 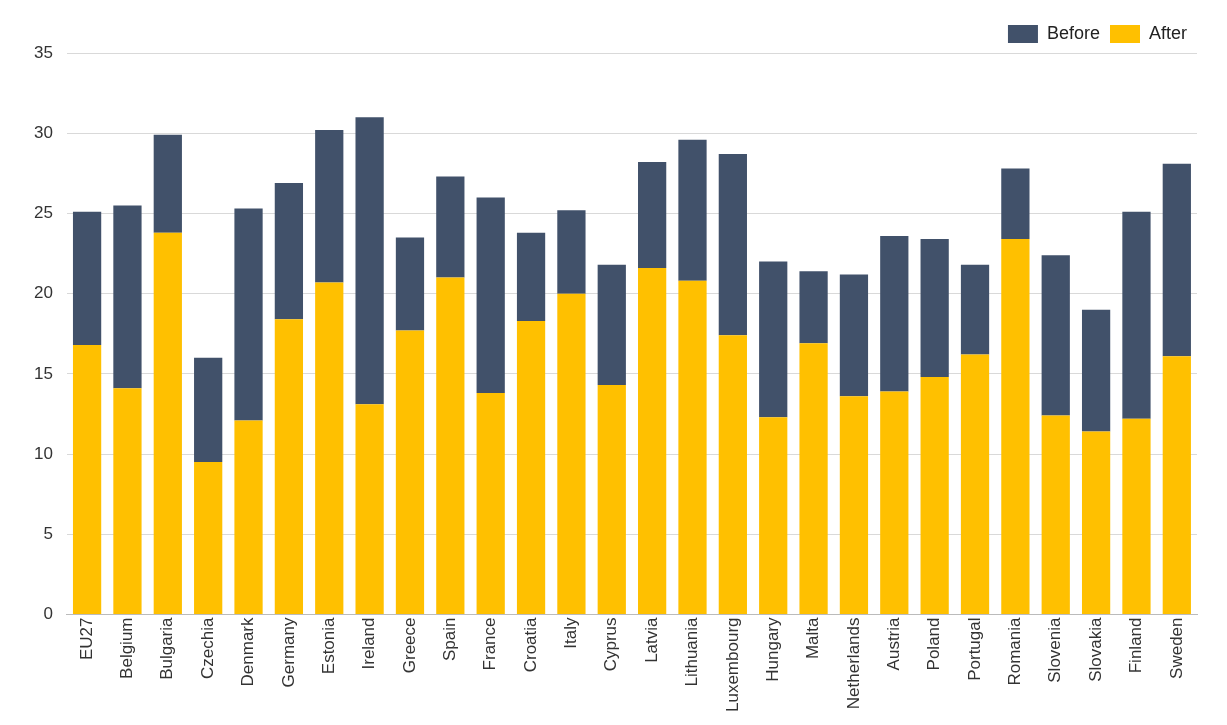 What do you see at coordinates (248, 652) in the screenshot?
I see `x-tick-label: Denmark` at bounding box center [248, 652].